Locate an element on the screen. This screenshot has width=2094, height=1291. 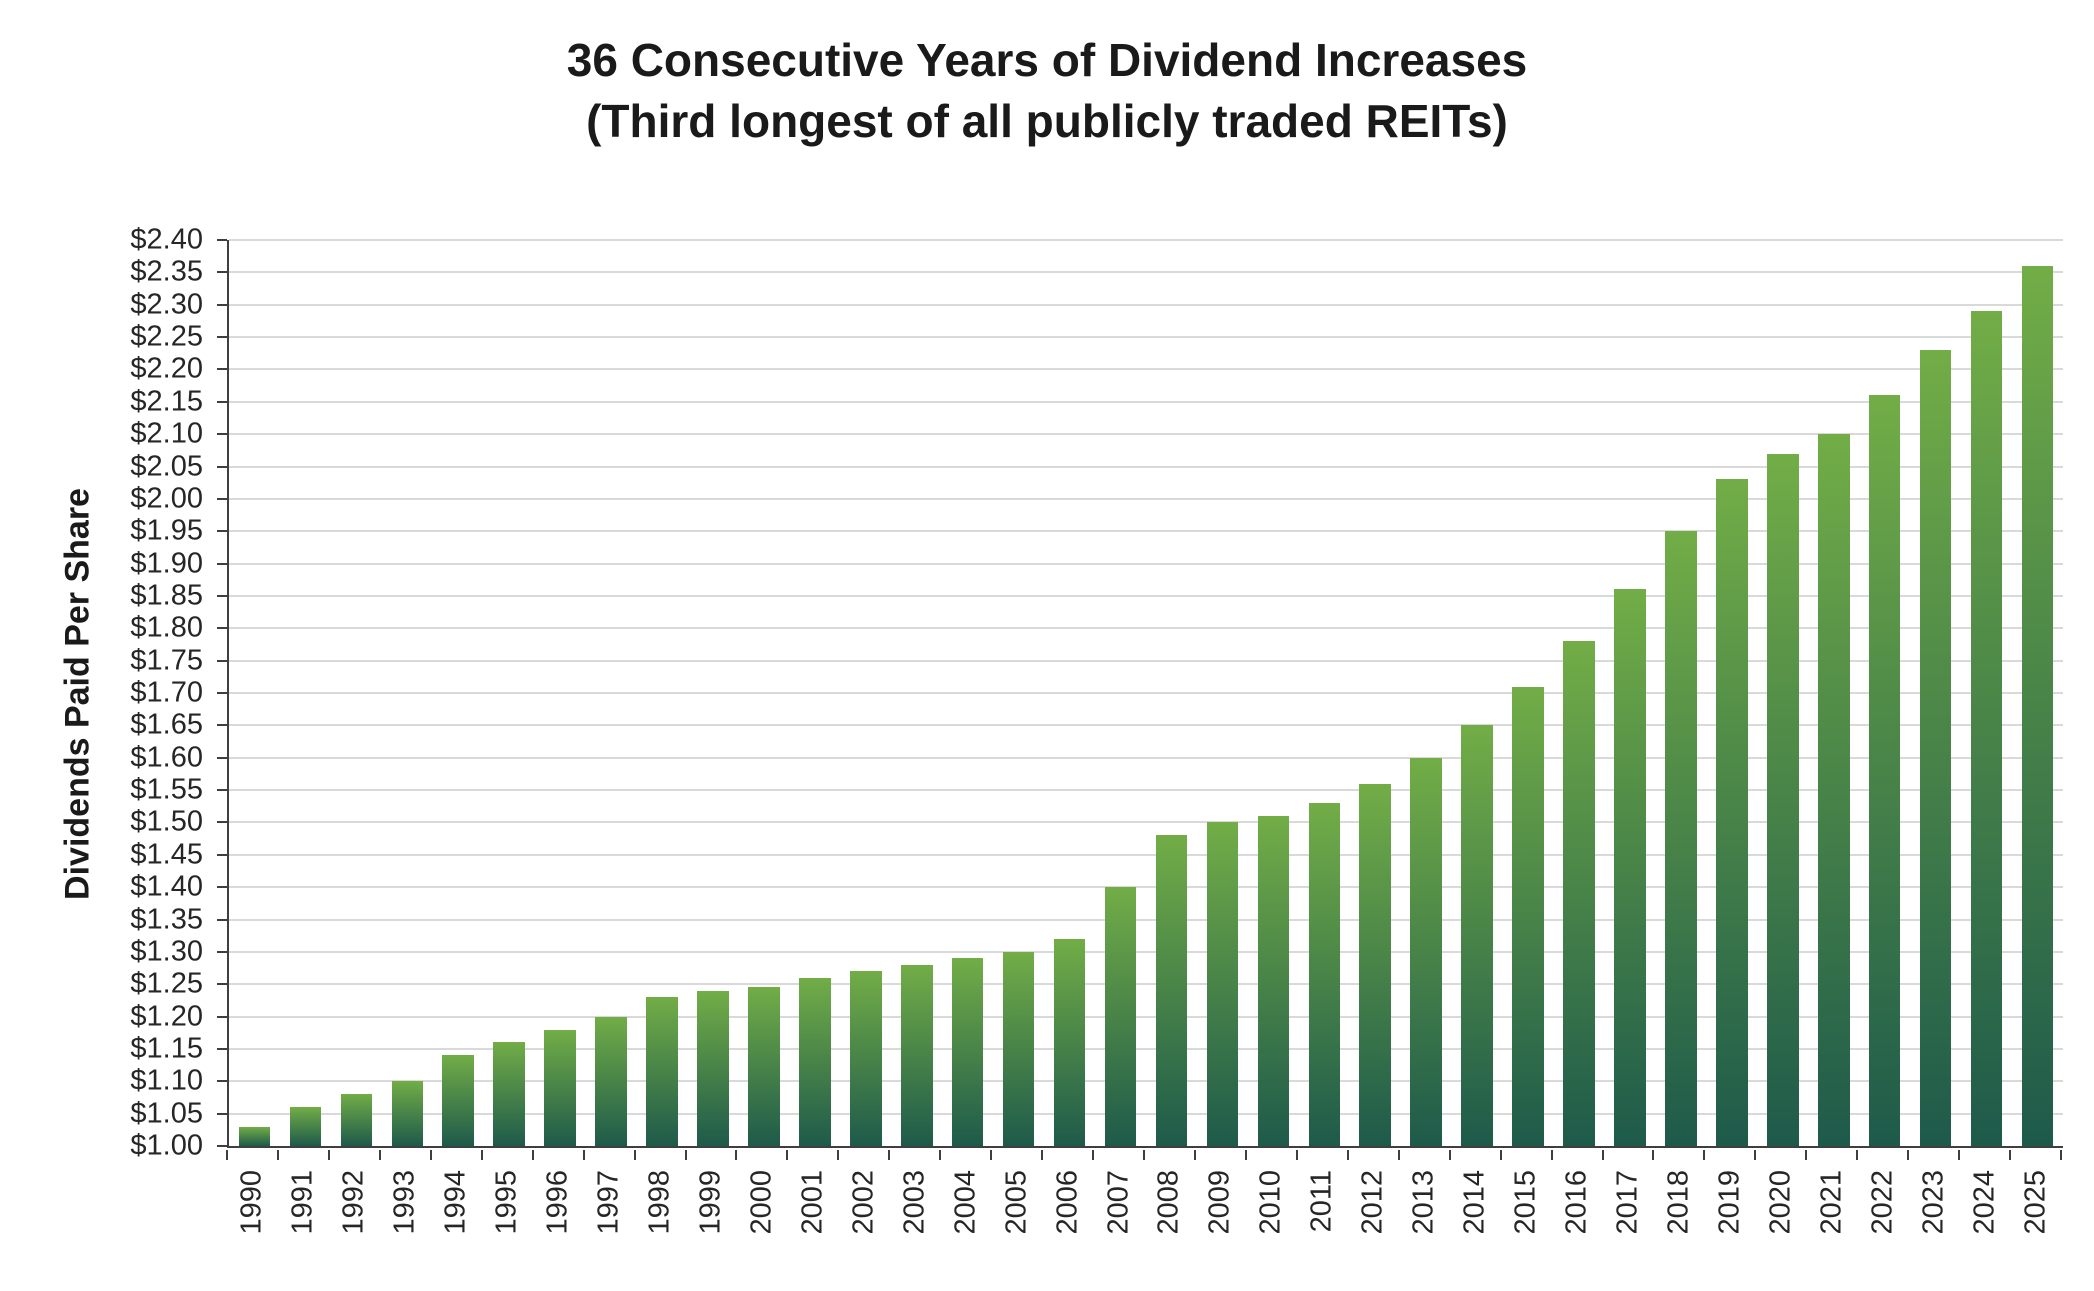
x-tick-label: 1993 is located at coordinates (404, 1202).